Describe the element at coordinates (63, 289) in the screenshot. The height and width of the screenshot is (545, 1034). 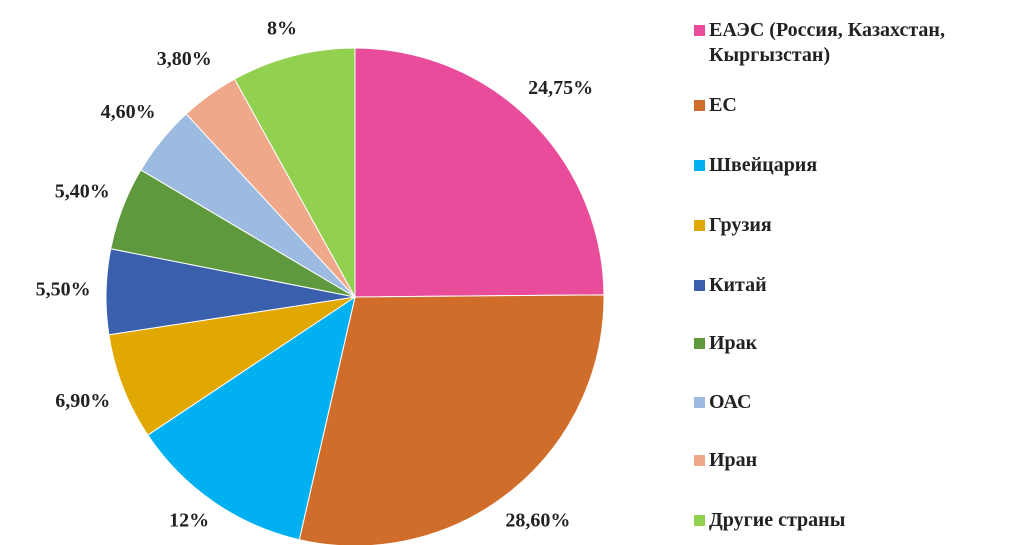
I see `data-label: 5,50%` at that location.